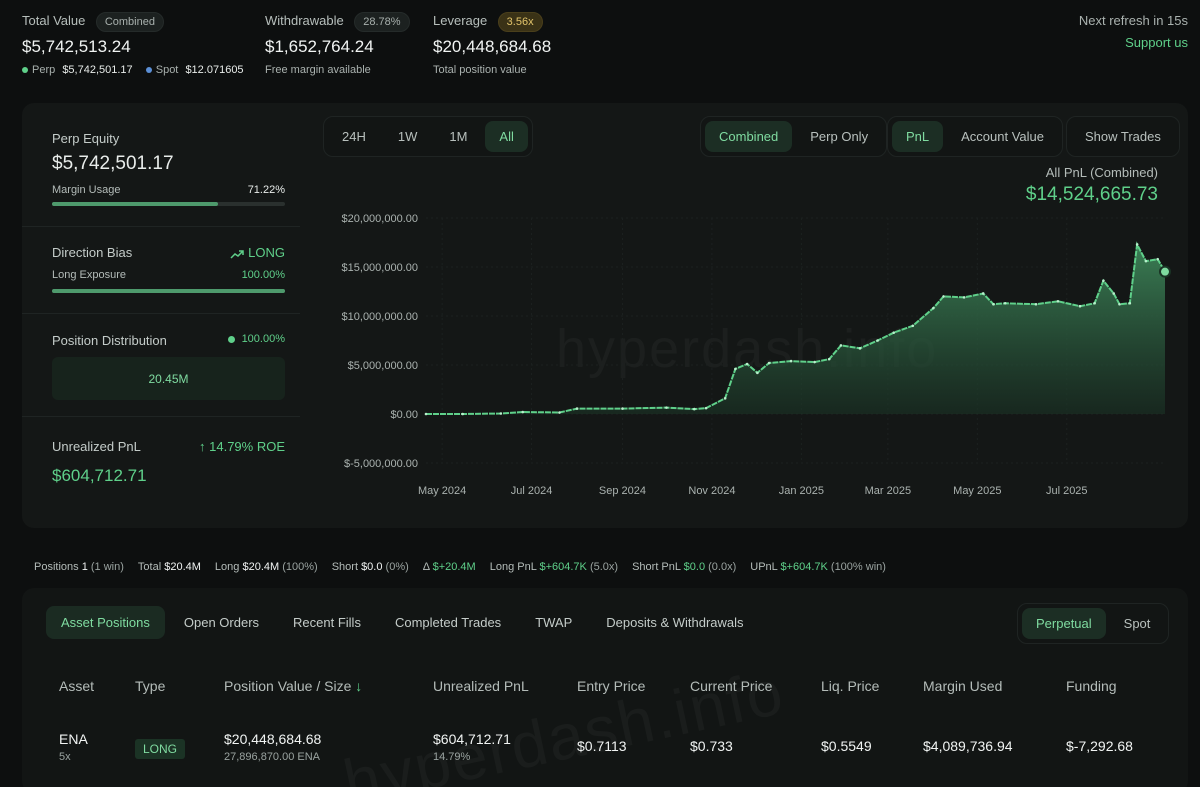  Describe the element at coordinates (242, 446) in the screenshot. I see `roe-wrap: ↑ 14.79% ROE` at that location.